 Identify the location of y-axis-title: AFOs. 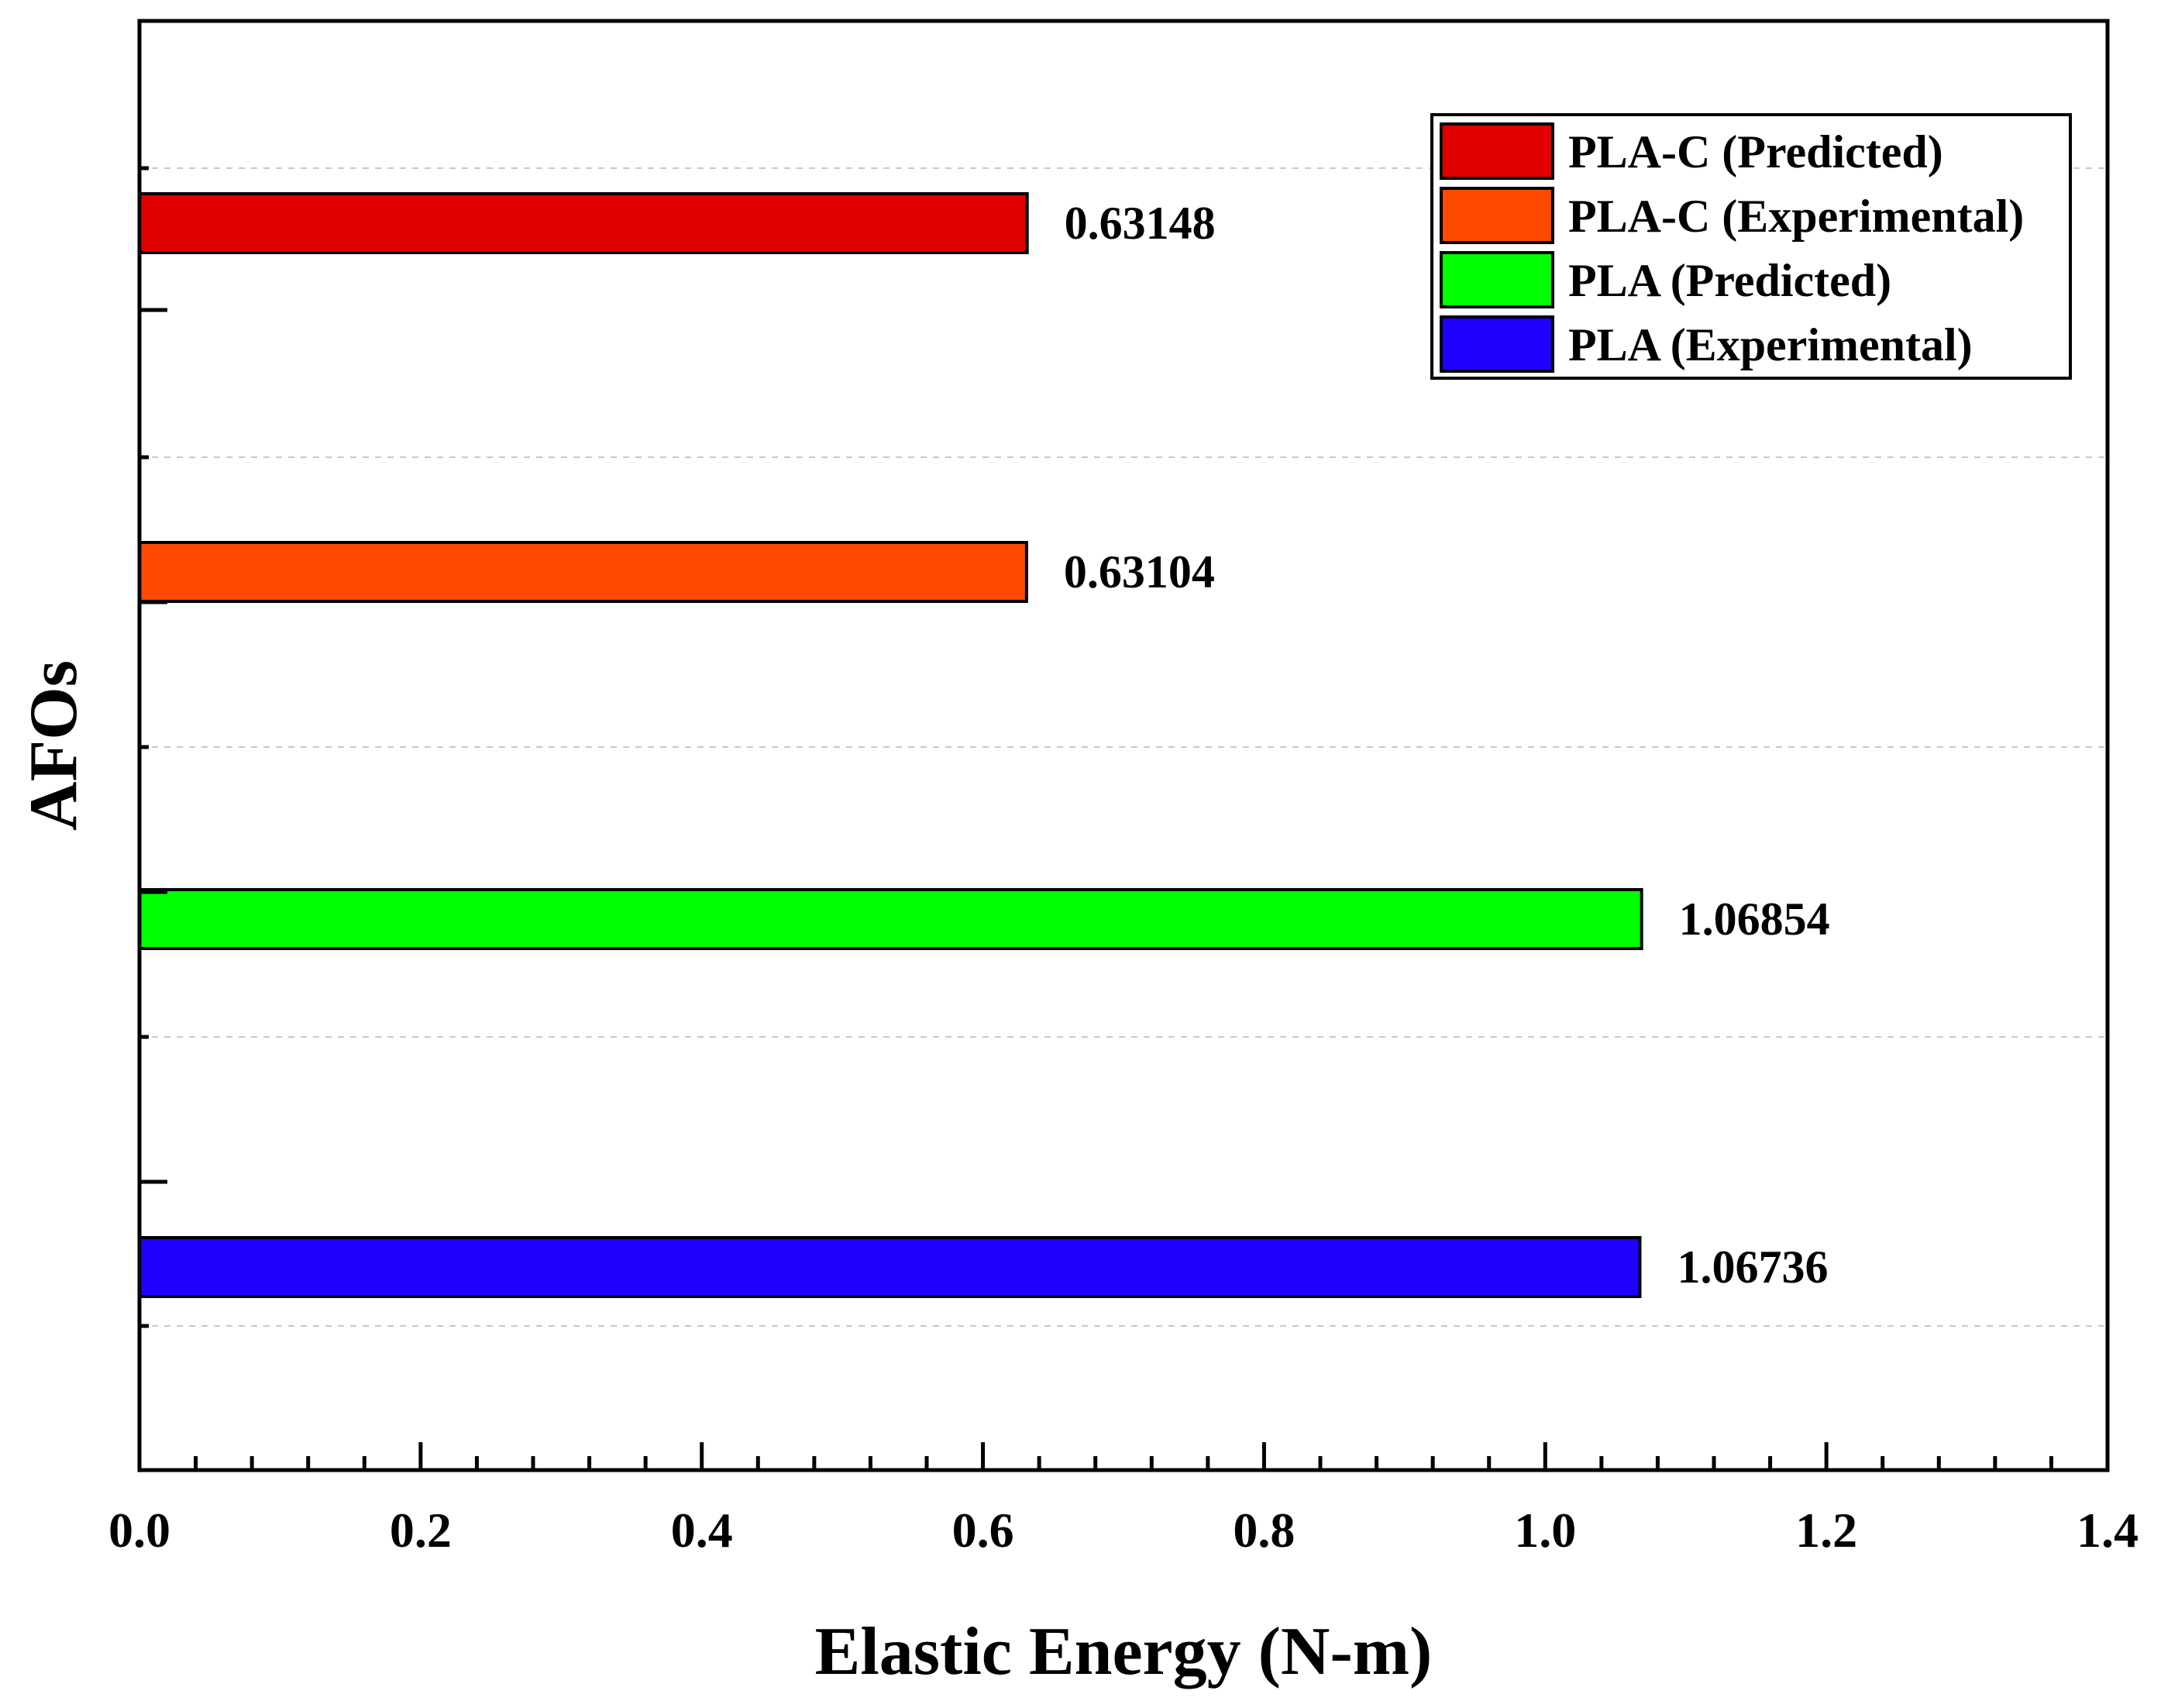
(53, 746).